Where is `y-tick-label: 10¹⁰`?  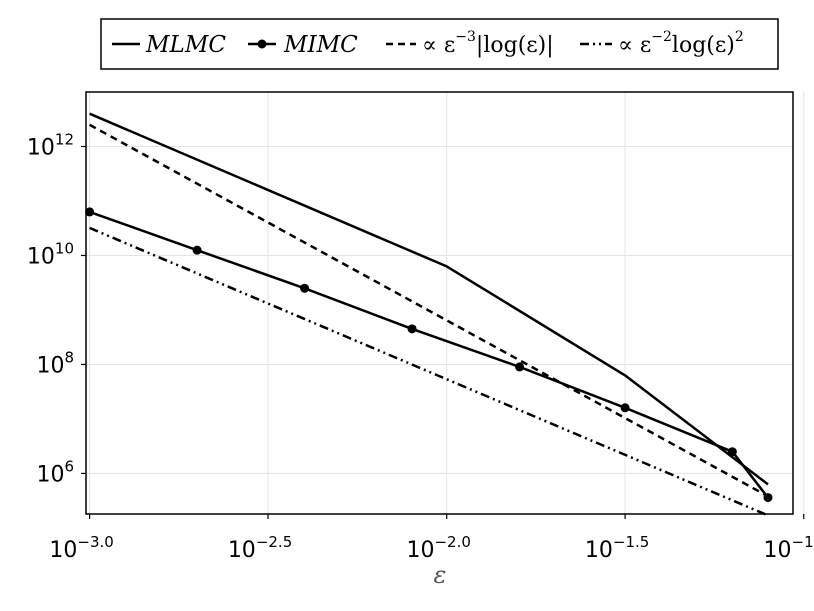 y-tick-label: 10¹⁰ is located at coordinates (50, 254).